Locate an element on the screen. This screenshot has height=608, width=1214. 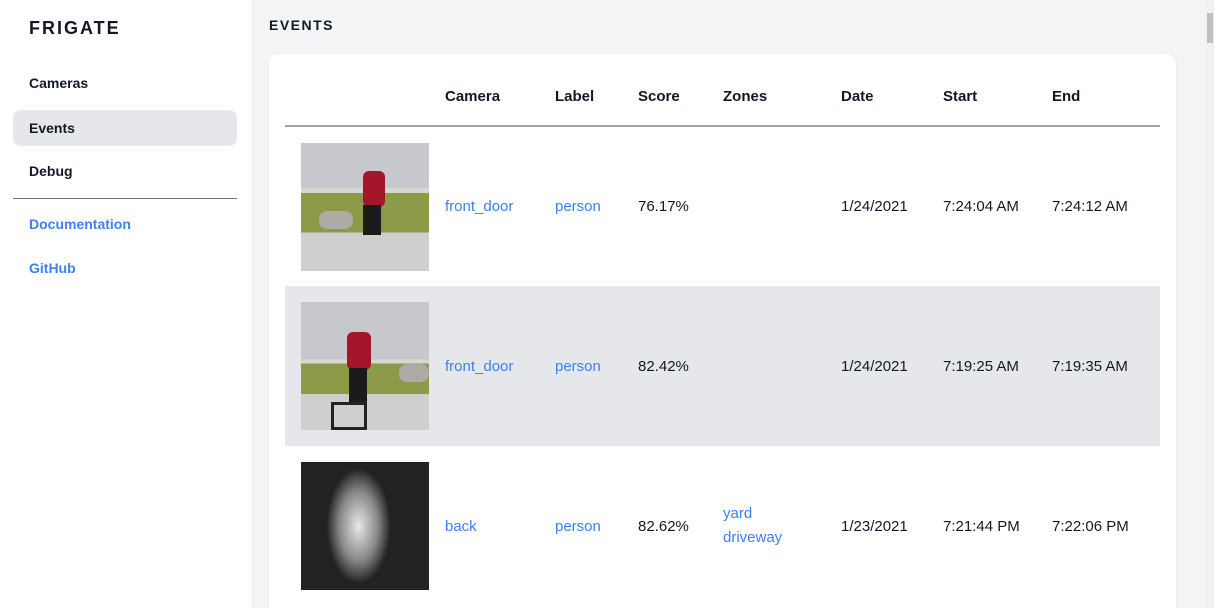
column-header-thumbnail is located at coordinates (365, 90).